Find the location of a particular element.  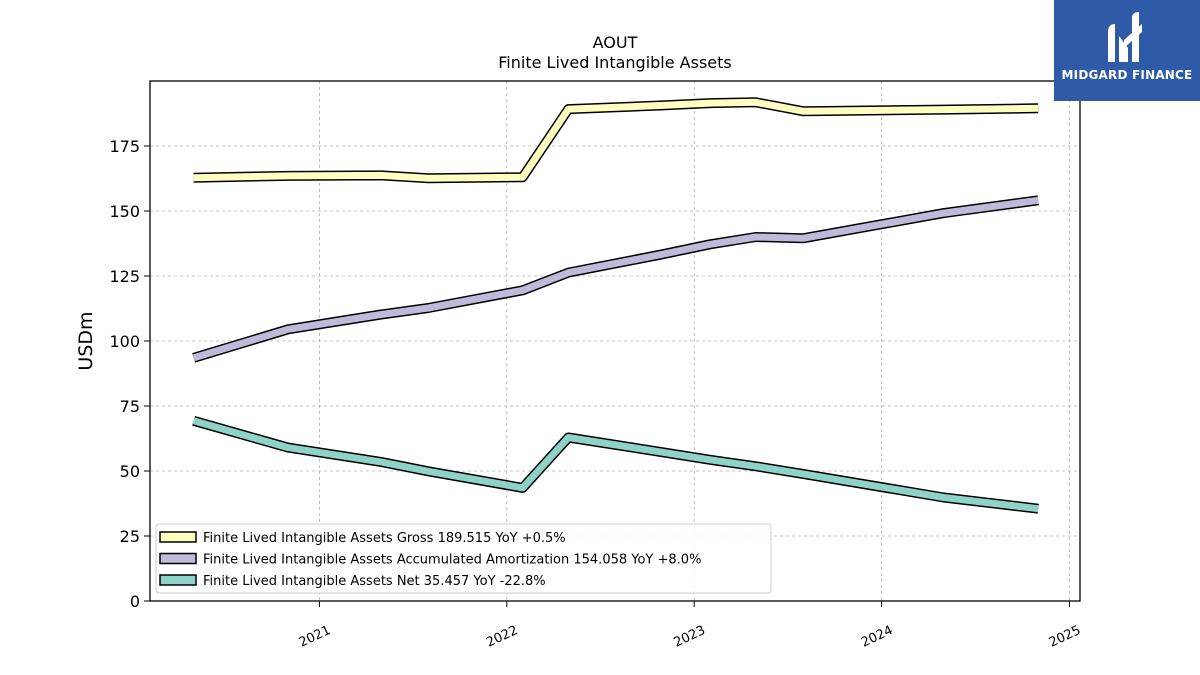

x-tick-label: 2024 is located at coordinates (877, 637).